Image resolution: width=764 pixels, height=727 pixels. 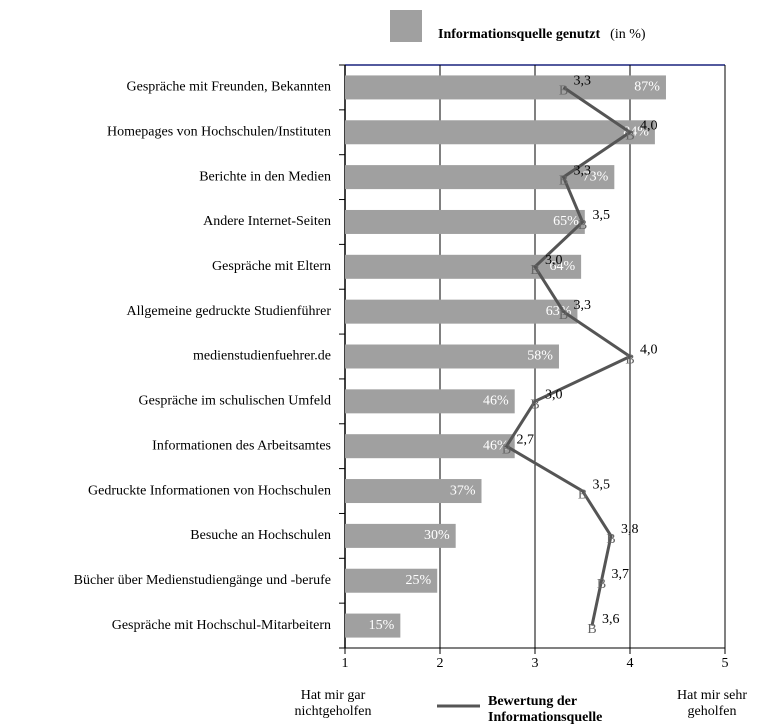 I want to click on value-label: 3,8, so click(x=630, y=529).